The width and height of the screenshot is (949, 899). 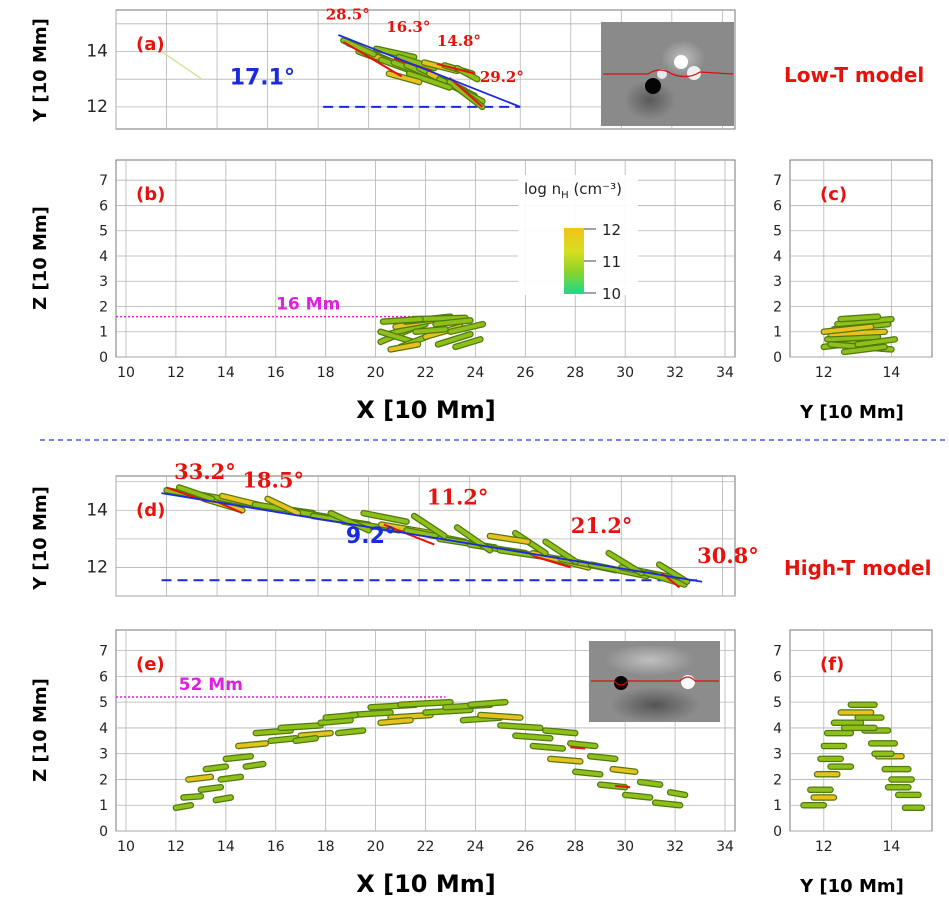 What do you see at coordinates (126, 847) in the screenshot?
I see `x-tick-label: 10` at bounding box center [126, 847].